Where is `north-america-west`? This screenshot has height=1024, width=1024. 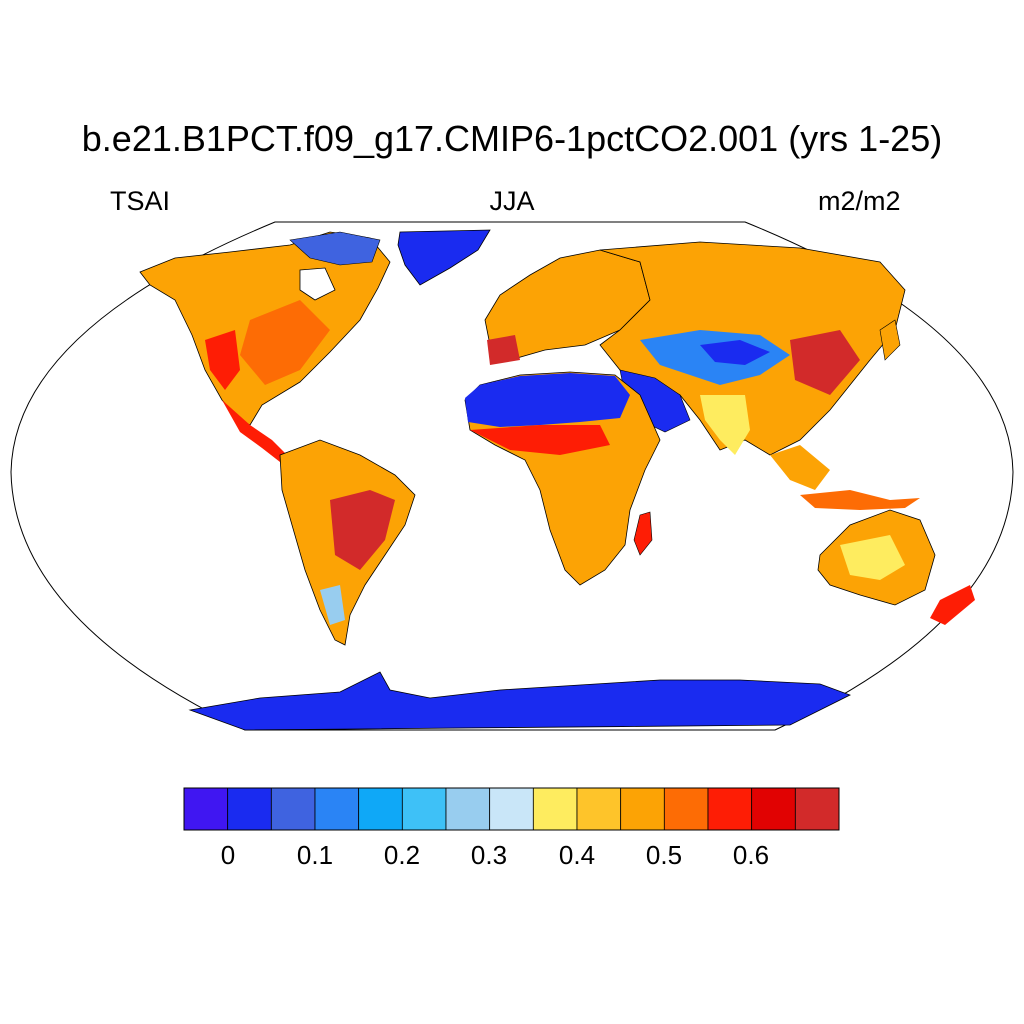 north-america-west is located at coordinates (222, 360).